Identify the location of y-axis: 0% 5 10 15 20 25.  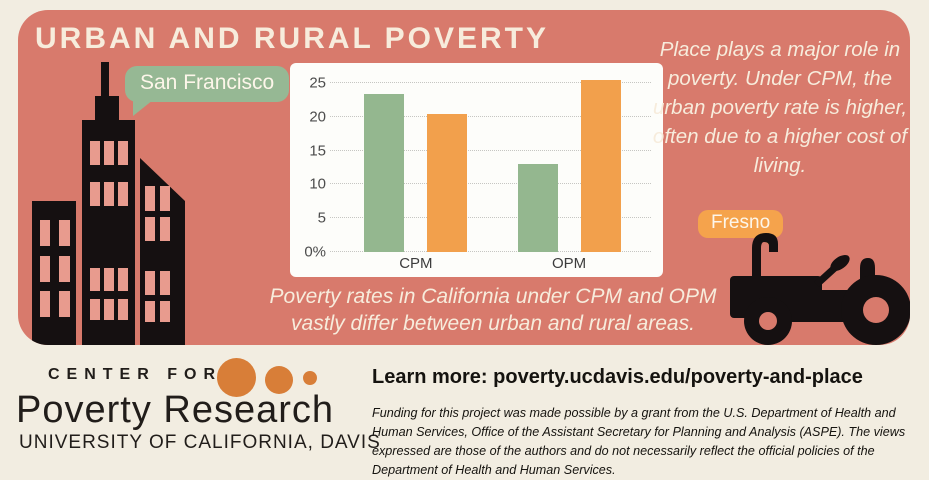
(316, 167).